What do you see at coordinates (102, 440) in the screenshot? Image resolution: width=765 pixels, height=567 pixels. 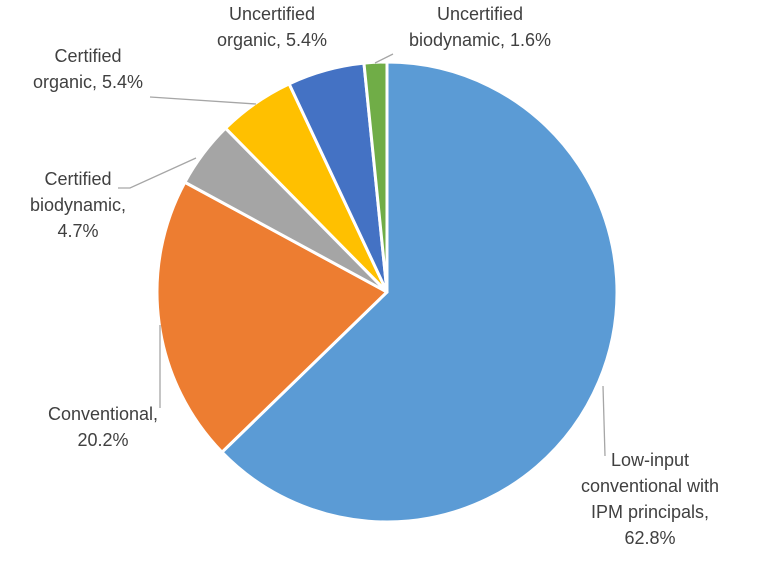 I see `slice-label-line: 20.2%` at bounding box center [102, 440].